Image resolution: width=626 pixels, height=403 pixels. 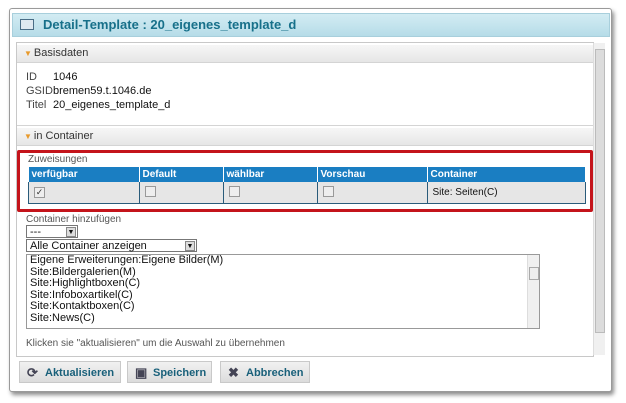 I want to click on list-item: Site:Kontaktboxen(C), so click(x=82, y=306).